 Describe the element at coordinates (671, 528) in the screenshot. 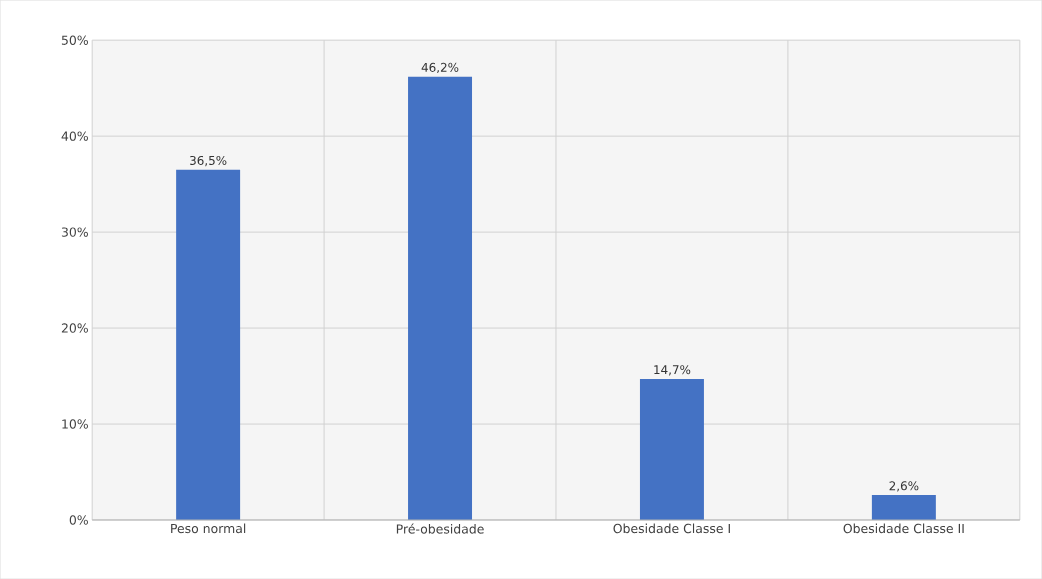

I see `x-tick-label: Obesidade Classe I` at that location.